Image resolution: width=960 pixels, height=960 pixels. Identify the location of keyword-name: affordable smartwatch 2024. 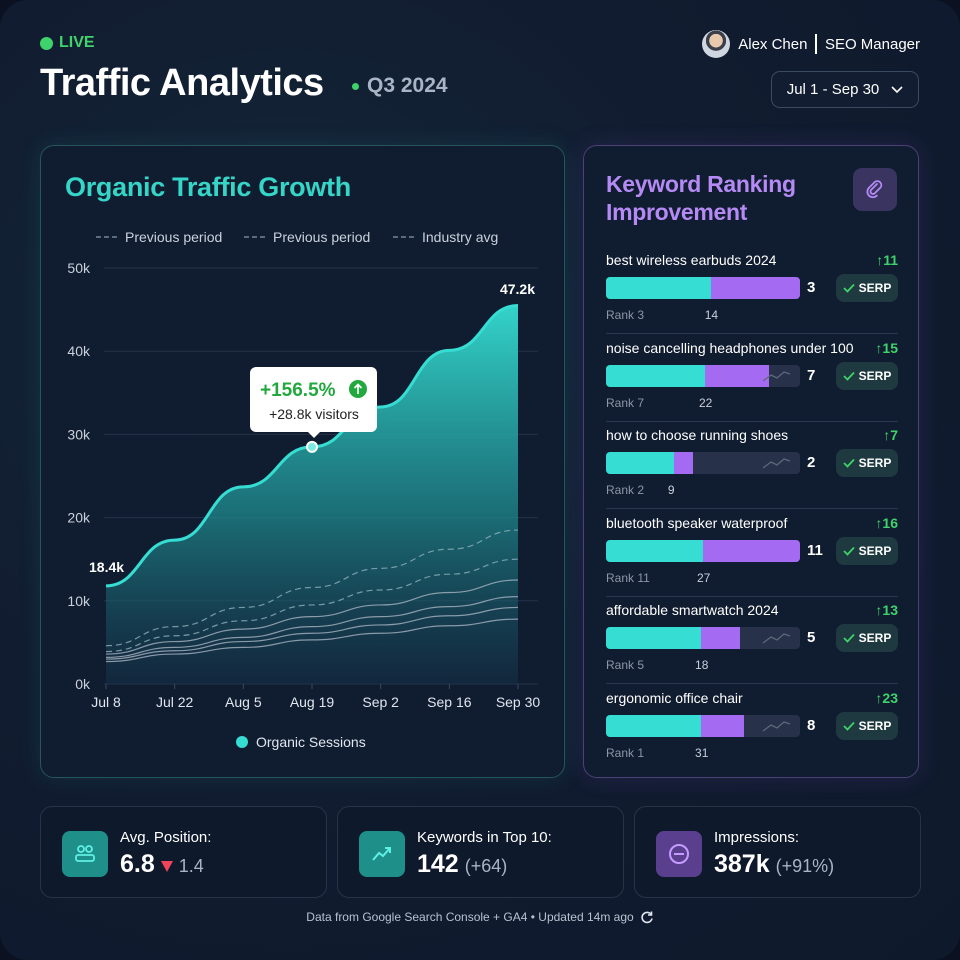
(692, 610).